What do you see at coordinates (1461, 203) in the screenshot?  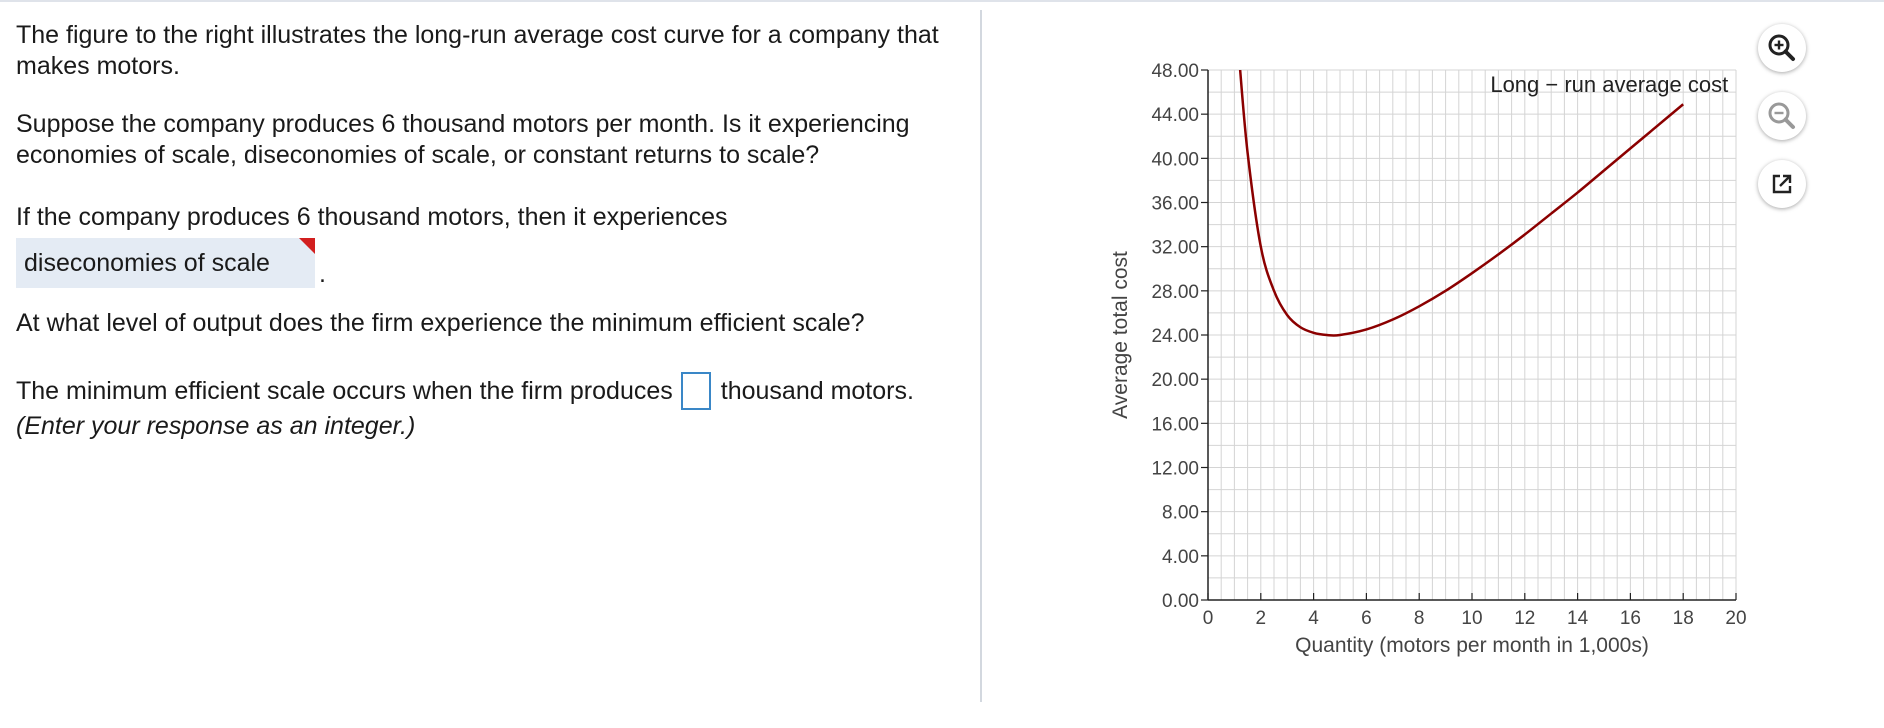 I see `lrac-curve` at bounding box center [1461, 203].